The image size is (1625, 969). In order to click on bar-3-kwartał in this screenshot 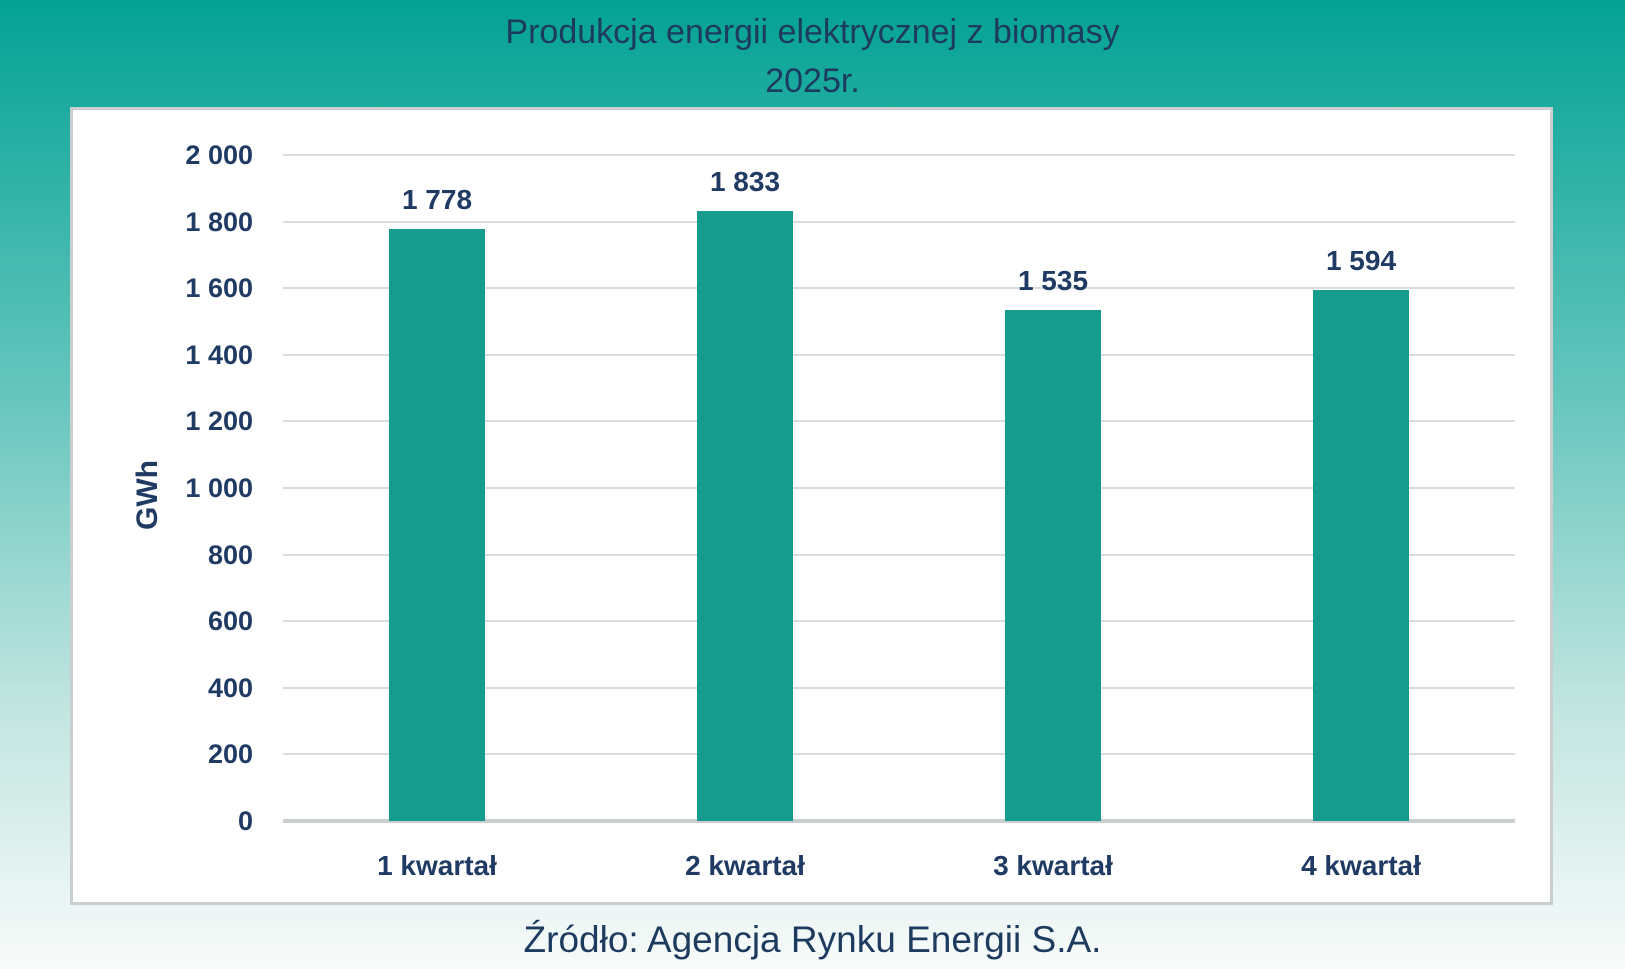, I will do `click(1053, 565)`.